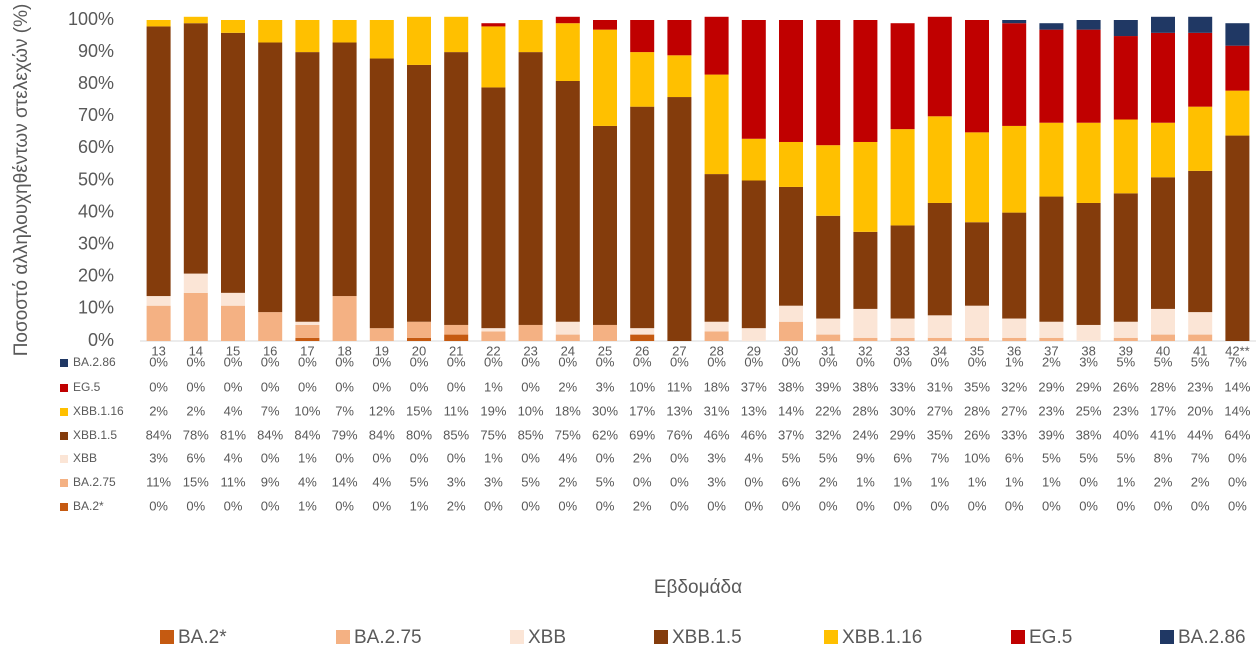 The height and width of the screenshot is (649, 1256). I want to click on table-cell: 15%, so click(419, 410).